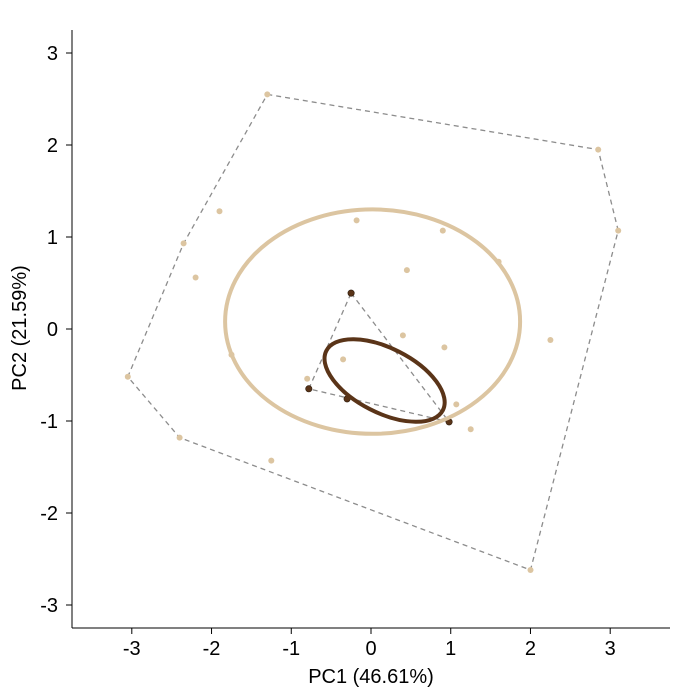 The height and width of the screenshot is (700, 700). Describe the element at coordinates (49, 606) in the screenshot. I see `y-tick-label: -3` at that location.